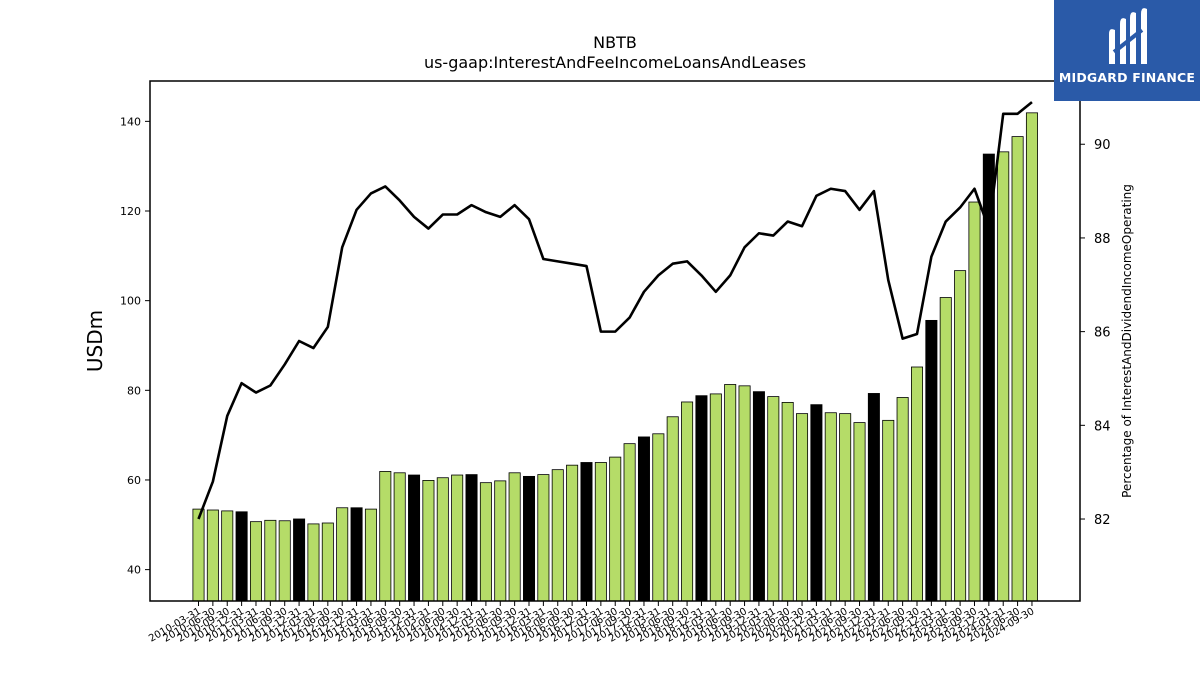  I want to click on y2-tick-label: 84, so click(1102, 426).